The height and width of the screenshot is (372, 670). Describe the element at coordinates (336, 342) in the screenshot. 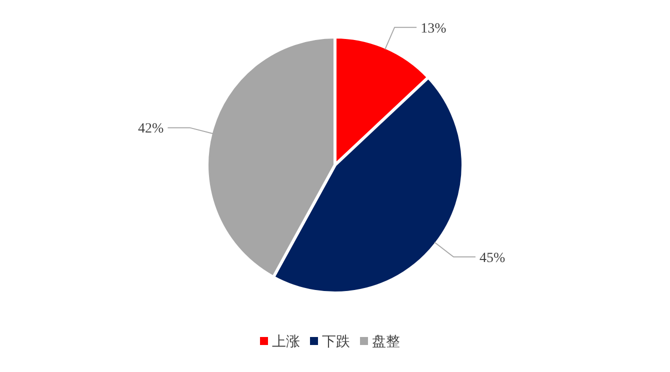

I see `legend-label: 下跌` at that location.